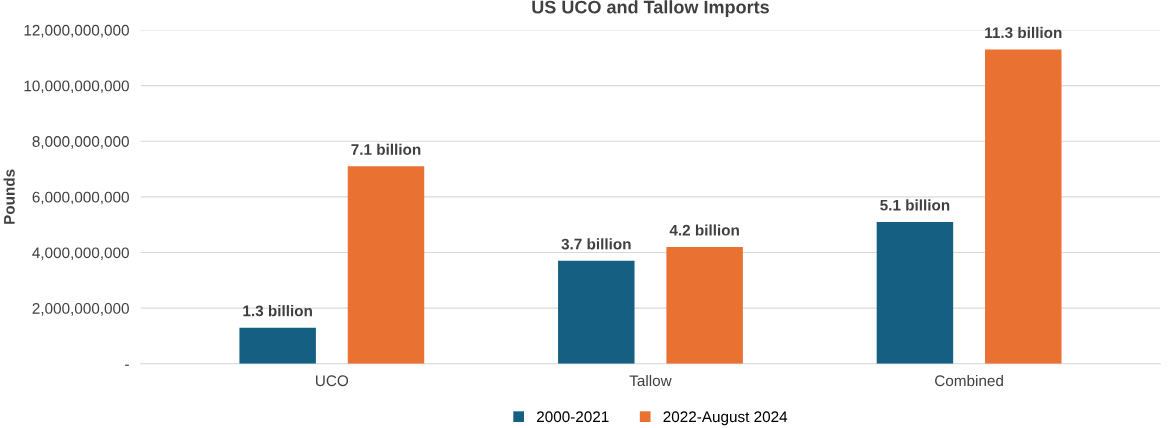  Describe the element at coordinates (9, 196) in the screenshot. I see `y-axis-title: Pounds` at that location.